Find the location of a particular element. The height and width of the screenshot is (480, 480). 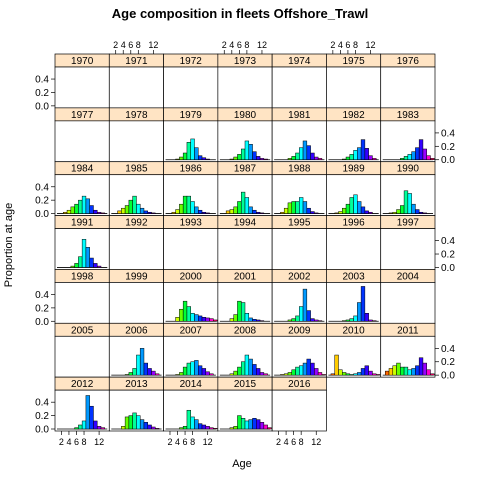

panel-year-label: 1995 is located at coordinates (299, 223).